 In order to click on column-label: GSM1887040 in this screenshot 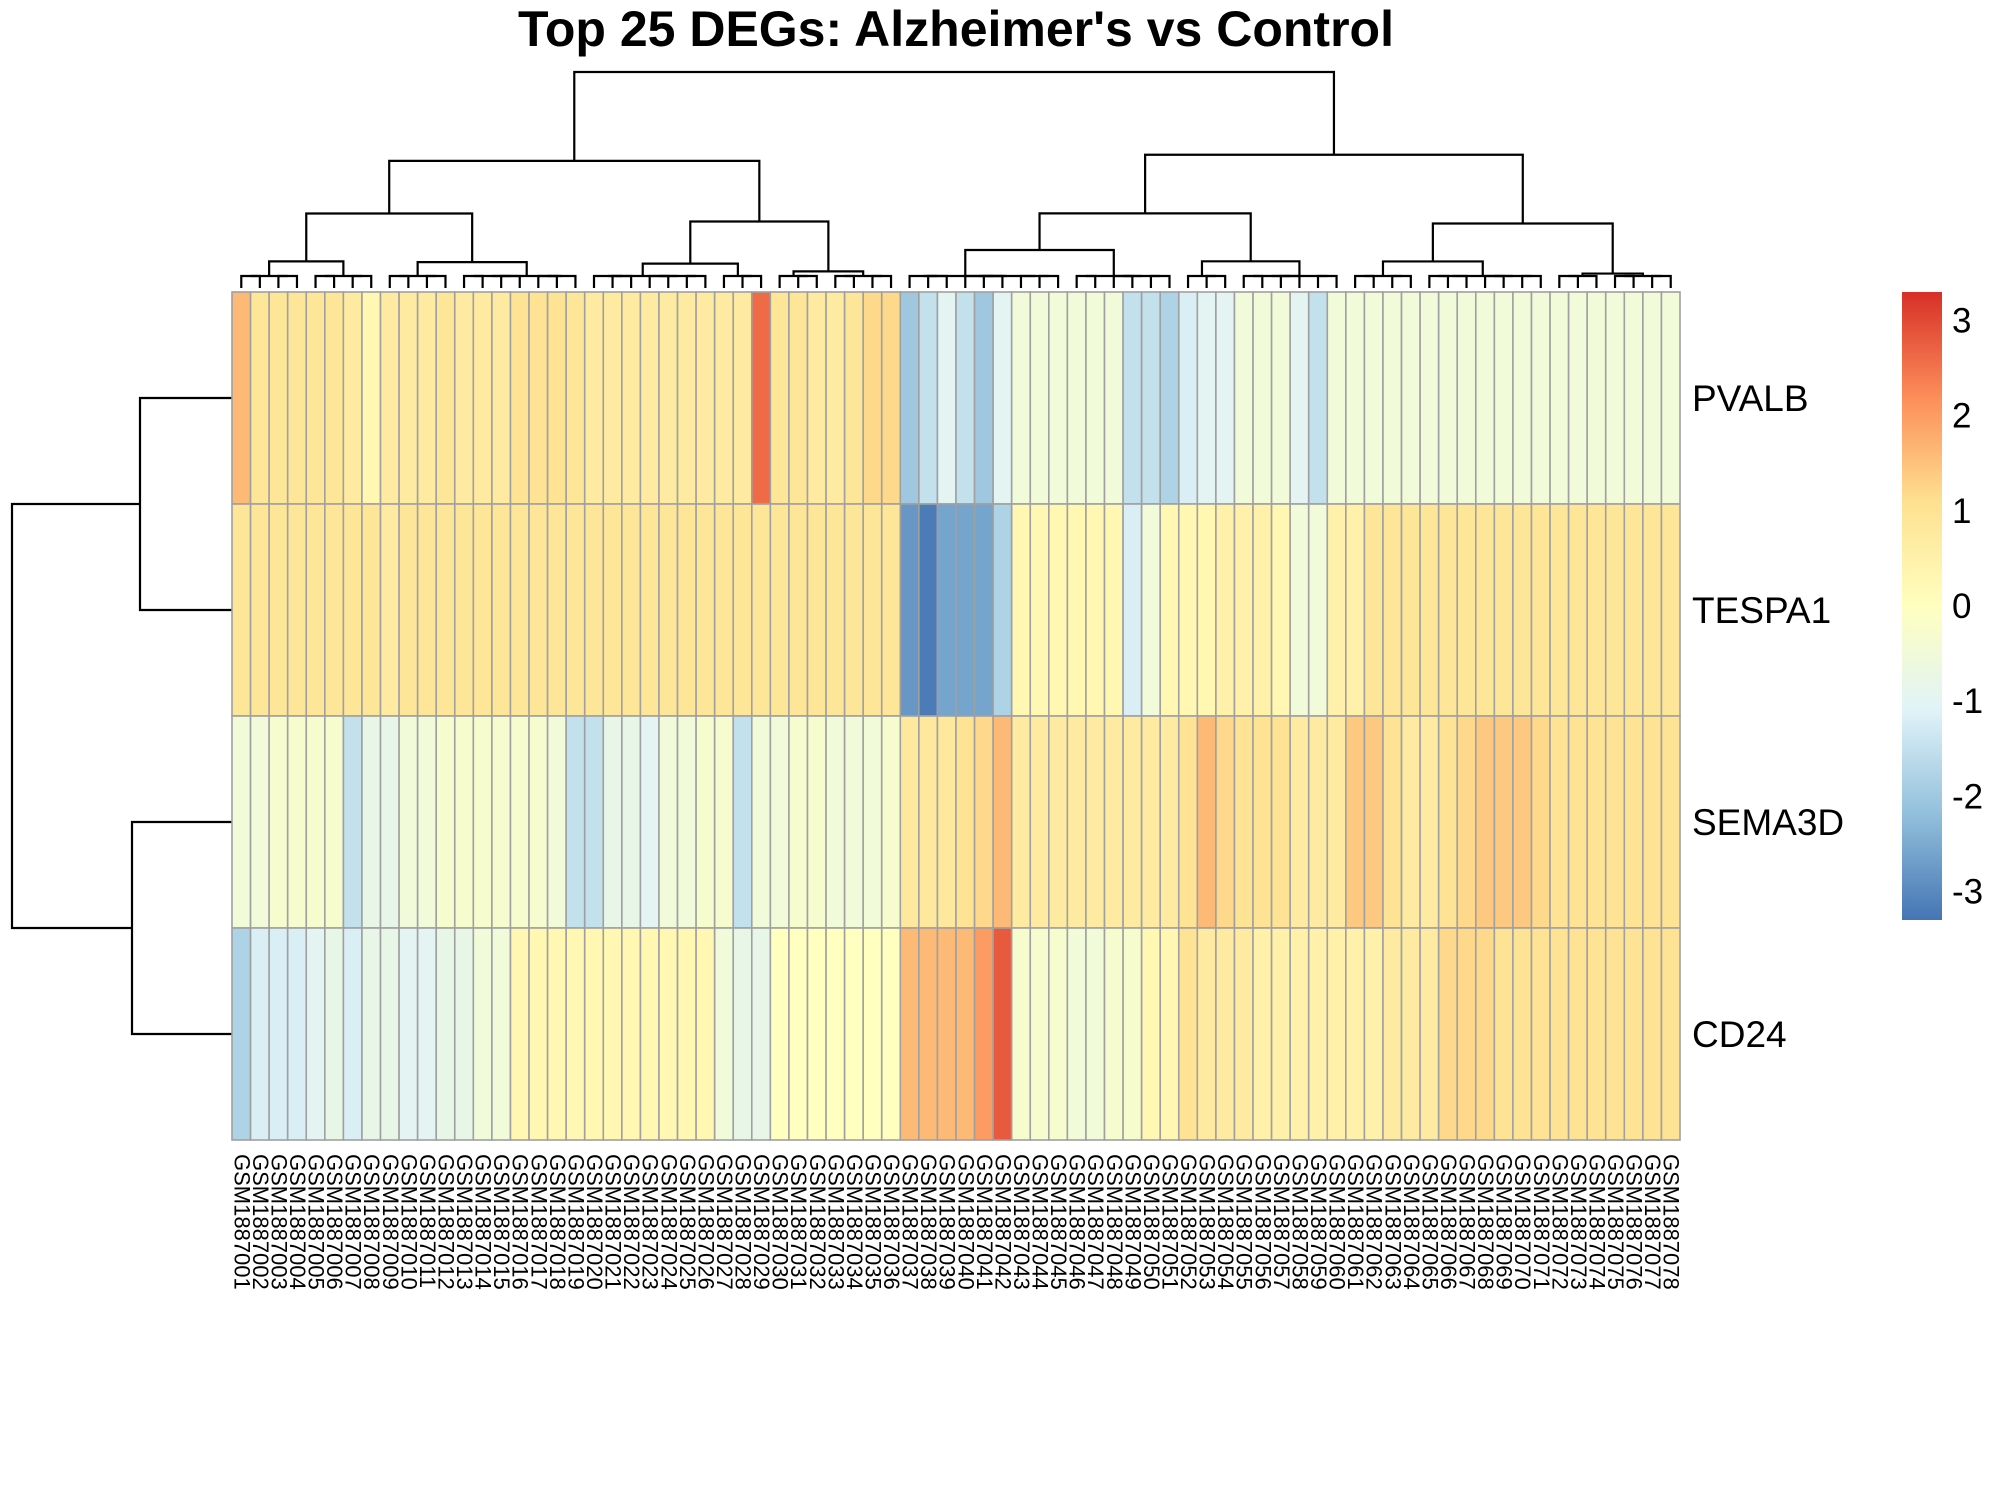, I will do `click(965, 1222)`.